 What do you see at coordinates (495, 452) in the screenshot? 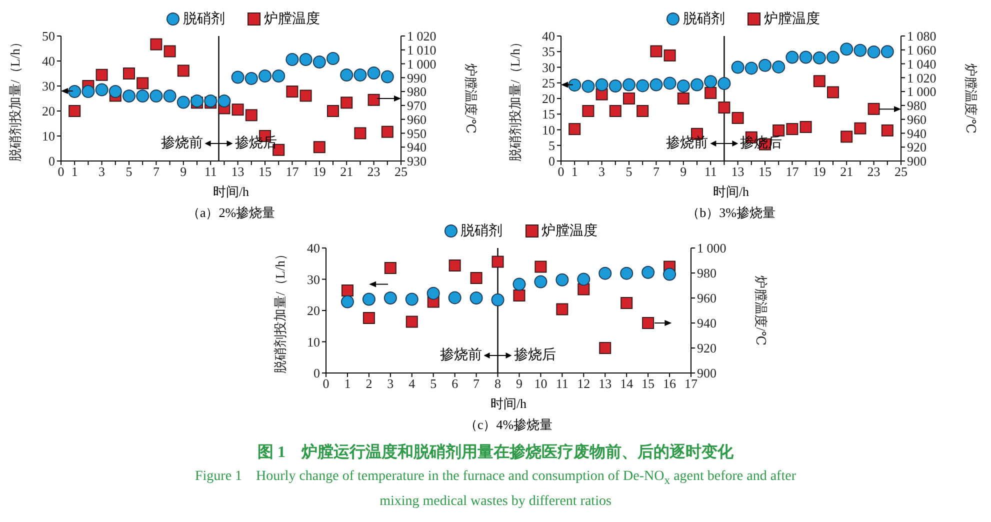
I see `caption: 图 1 炉膛运行温度和脱硝剂用量在掺烧医疗废物前、后的逐时变化` at bounding box center [495, 452].